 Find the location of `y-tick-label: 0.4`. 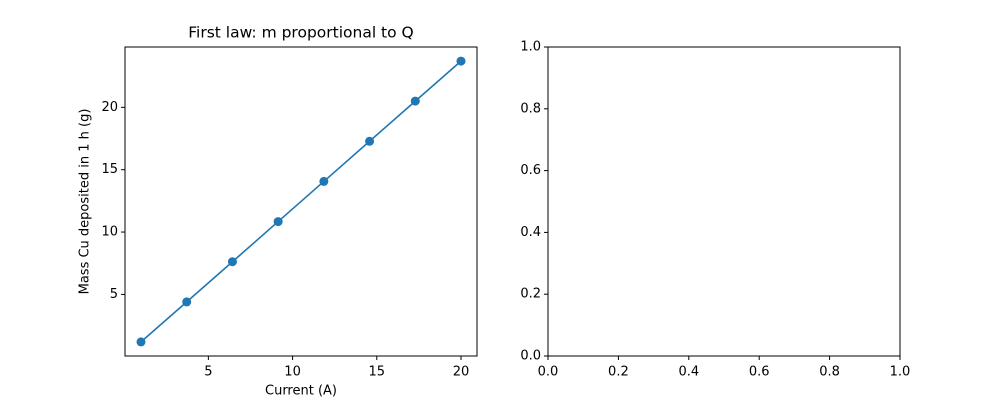

y-tick-label: 0.4 is located at coordinates (530, 232).